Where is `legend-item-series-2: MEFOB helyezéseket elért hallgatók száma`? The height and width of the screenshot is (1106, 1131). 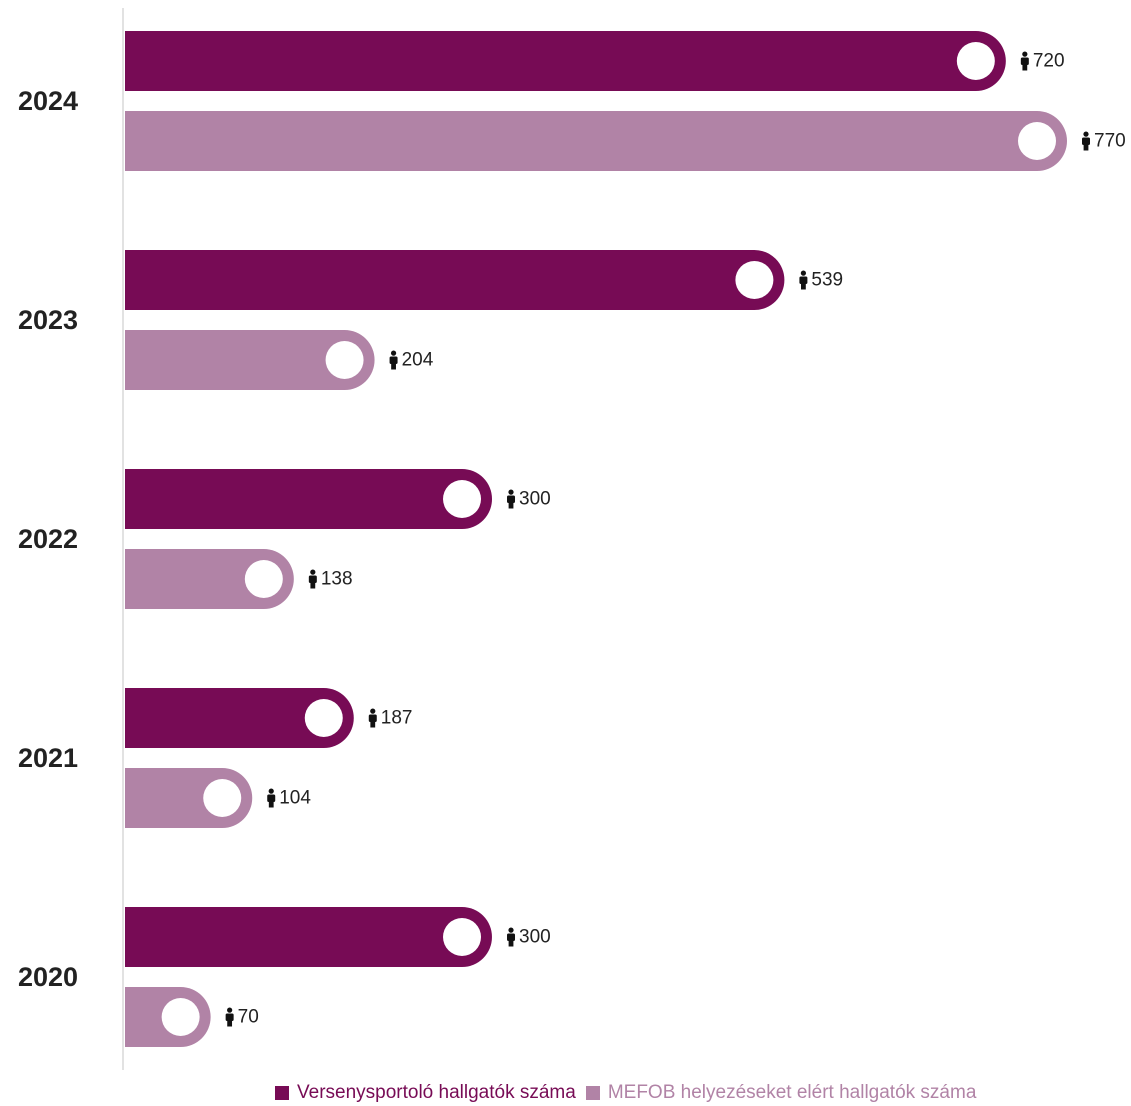
legend-item-series-2: MEFOB helyezéseket elért hallgatók száma is located at coordinates (781, 1093).